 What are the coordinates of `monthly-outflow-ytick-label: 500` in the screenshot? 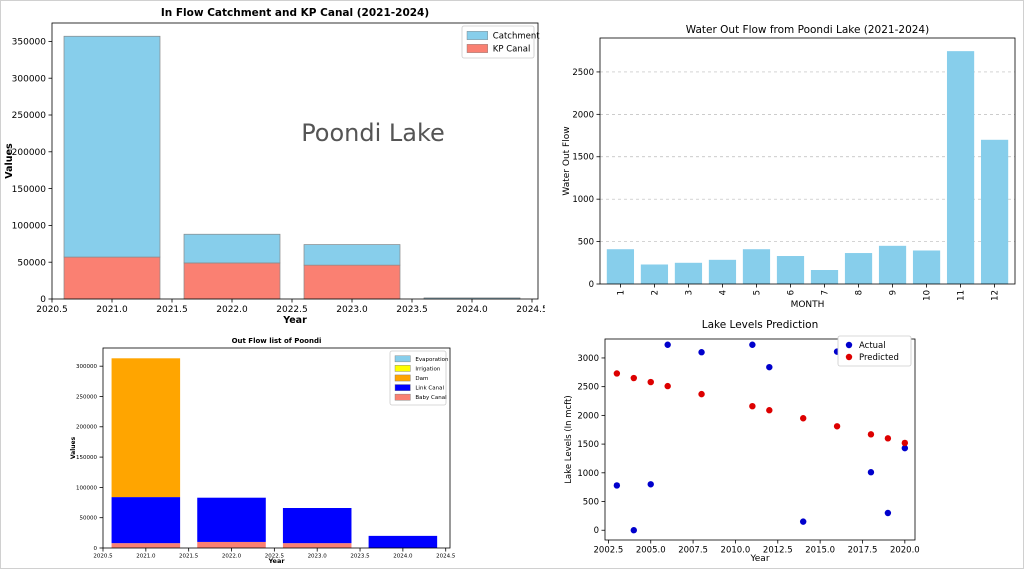 It's located at (586, 243).